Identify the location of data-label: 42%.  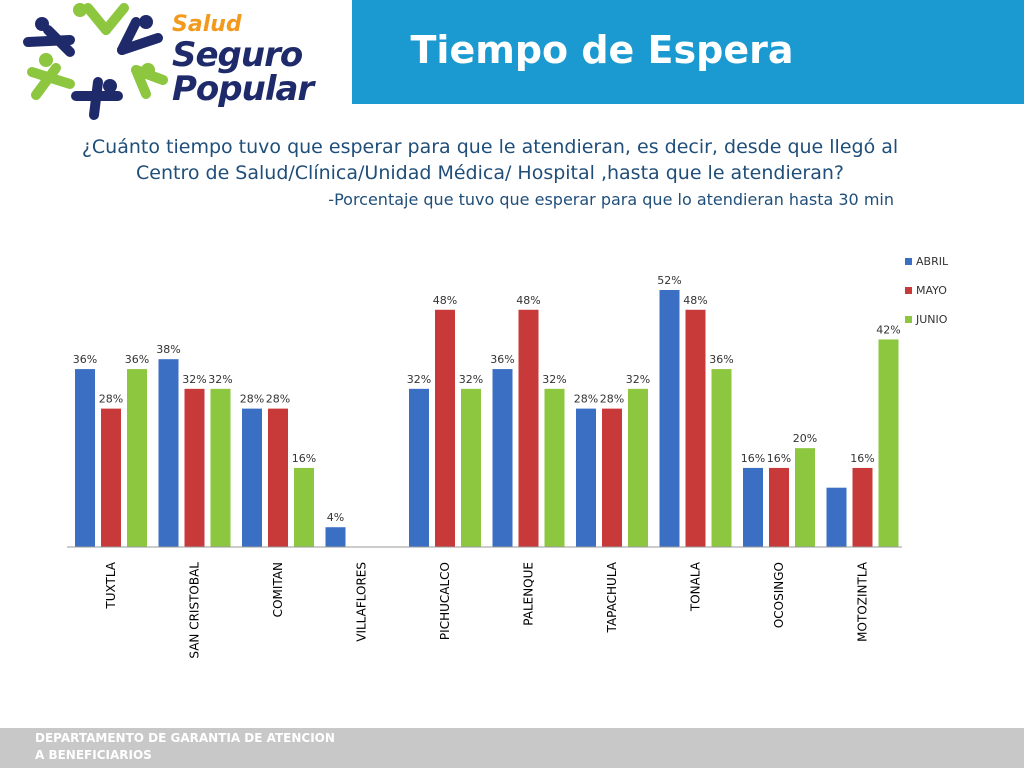
(888, 329).